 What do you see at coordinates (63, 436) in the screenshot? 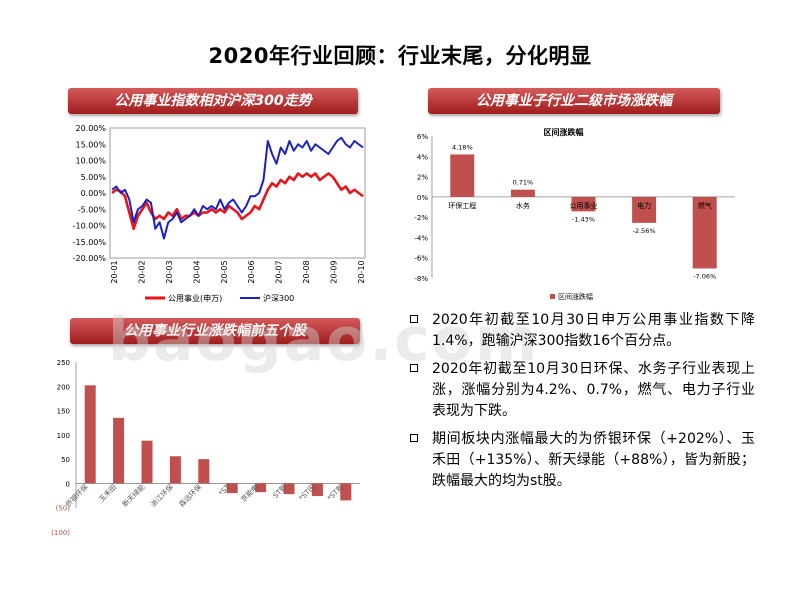
I see `y-tick-label: 100` at bounding box center [63, 436].